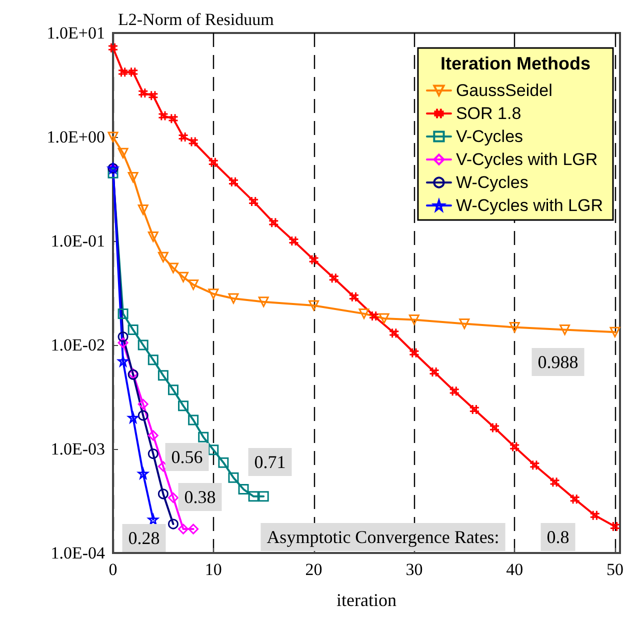 Image resolution: width=641 pixels, height=634 pixels. Describe the element at coordinates (414, 569) in the screenshot. I see `x-tick-label: 30` at that location.